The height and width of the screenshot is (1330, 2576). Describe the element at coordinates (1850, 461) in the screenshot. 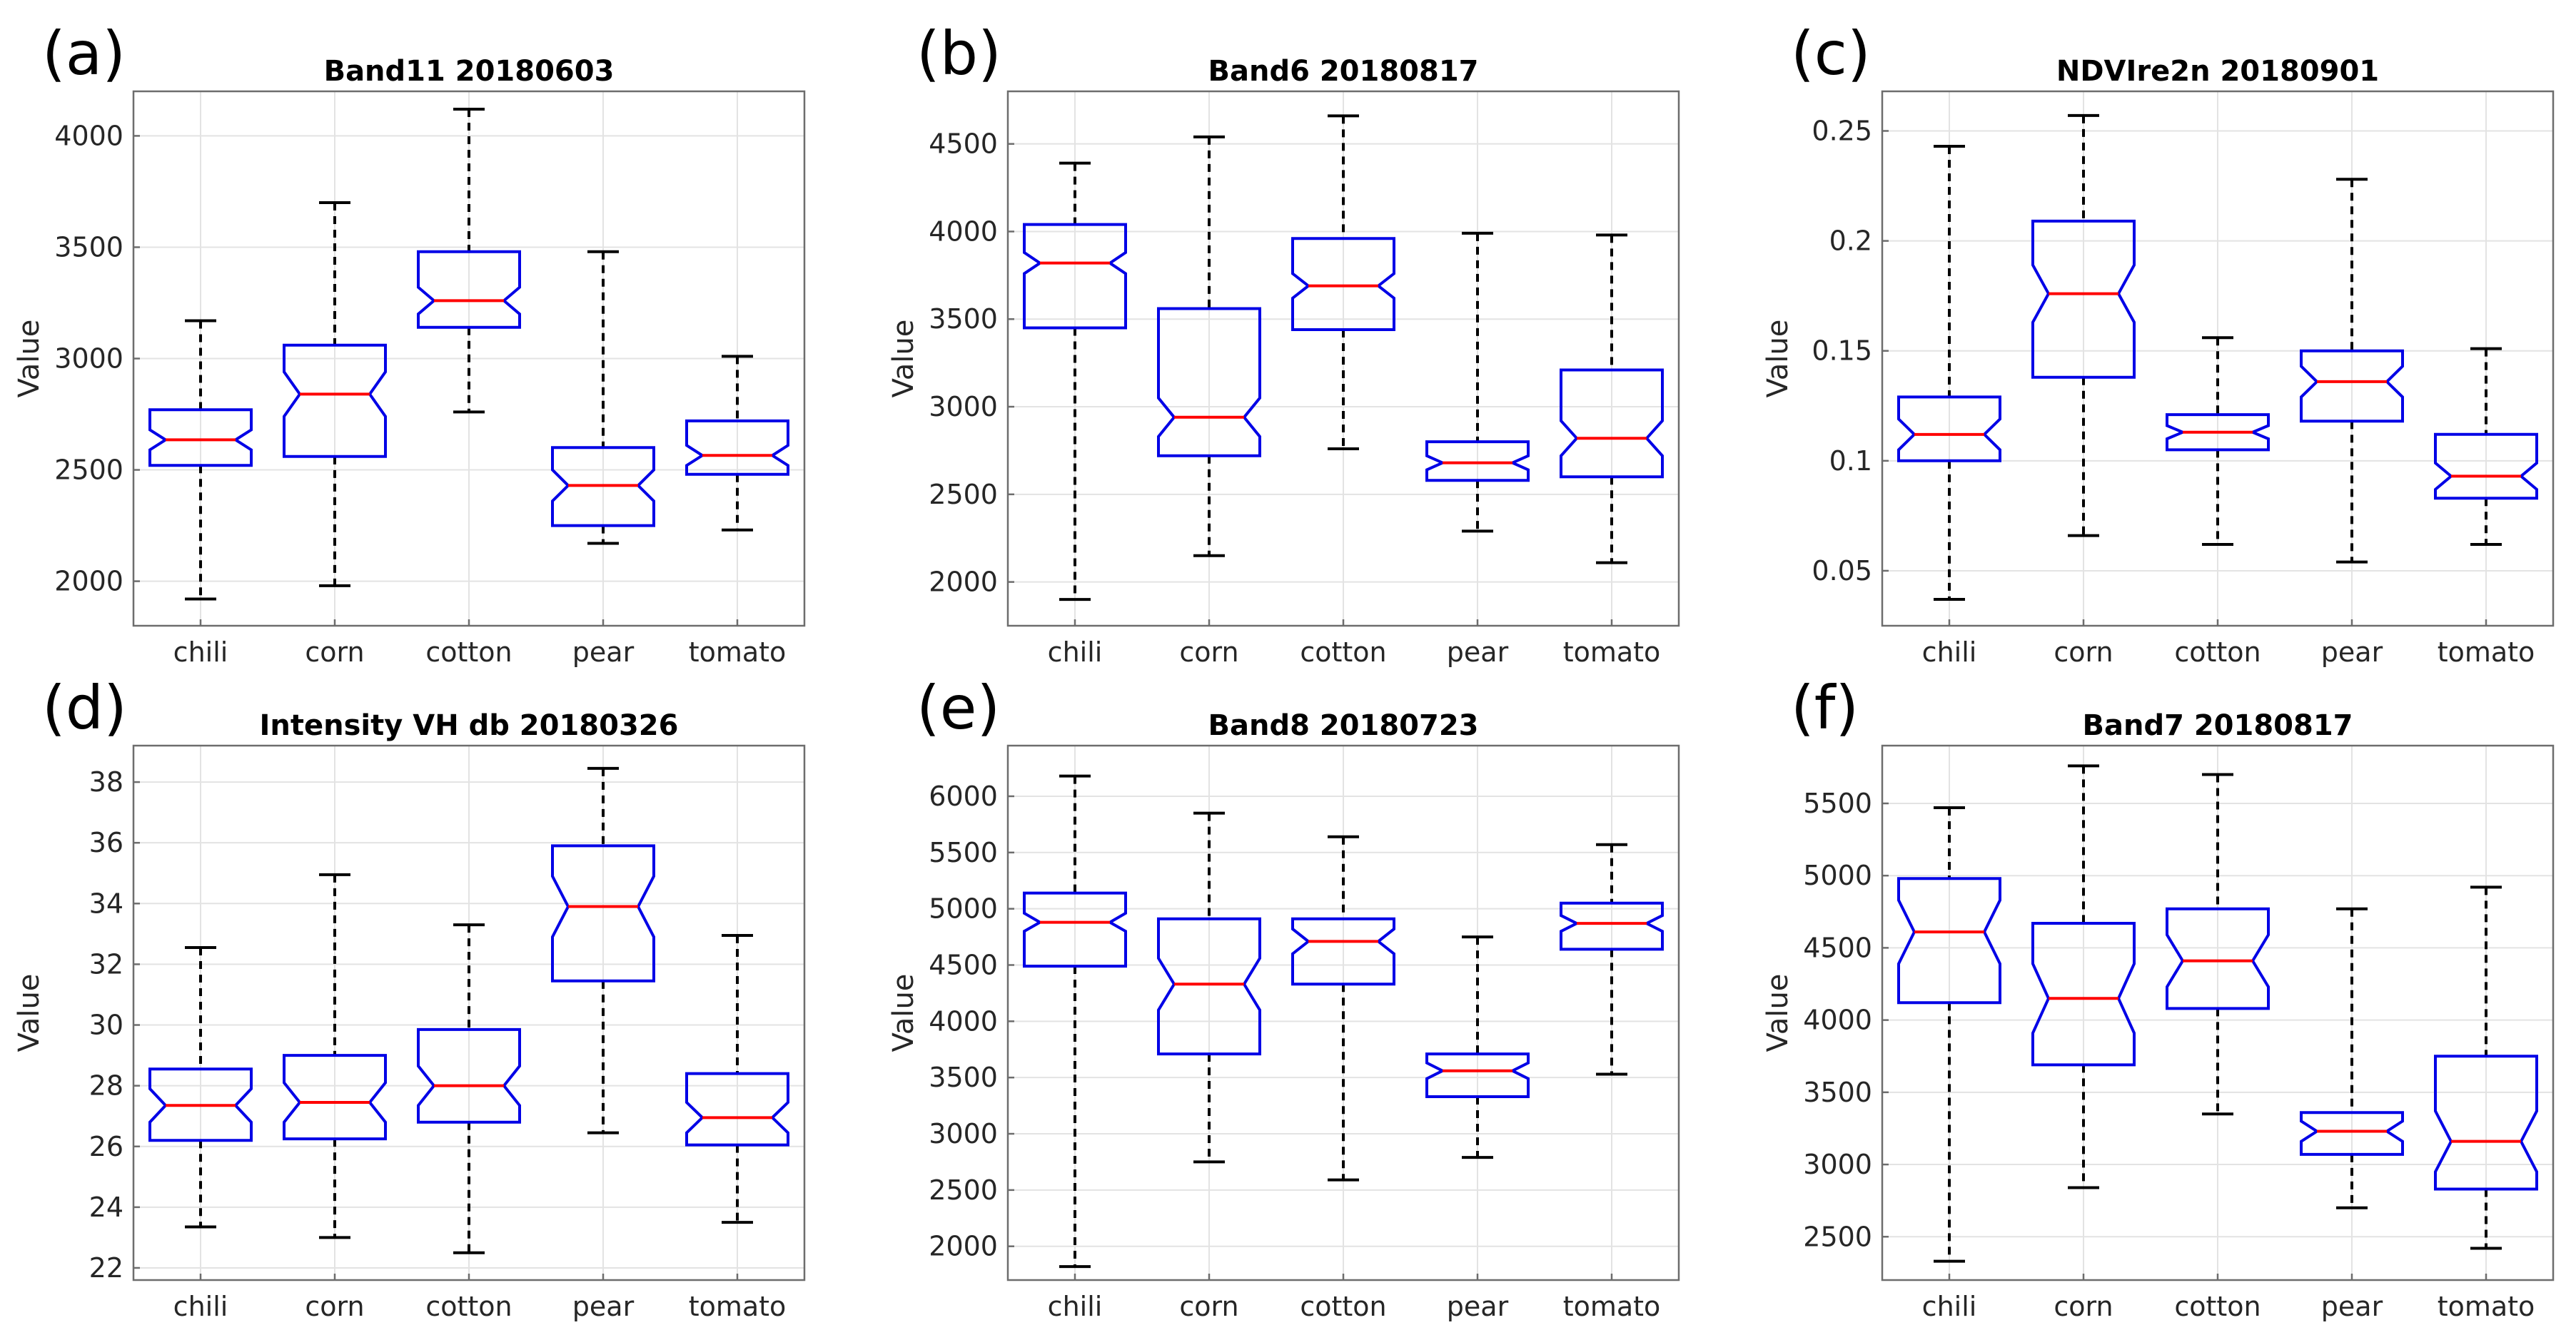

I see `y-tick-label: 0.1` at that location.